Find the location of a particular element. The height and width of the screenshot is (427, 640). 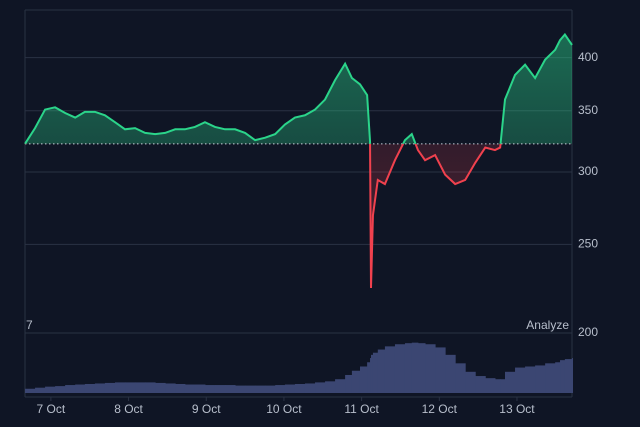

x-tick-label: 10 Oct is located at coordinates (284, 409).